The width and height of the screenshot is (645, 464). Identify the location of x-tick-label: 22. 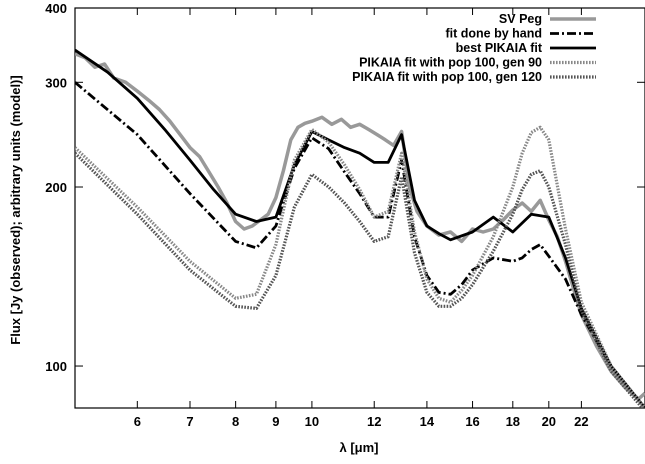
(581, 421).